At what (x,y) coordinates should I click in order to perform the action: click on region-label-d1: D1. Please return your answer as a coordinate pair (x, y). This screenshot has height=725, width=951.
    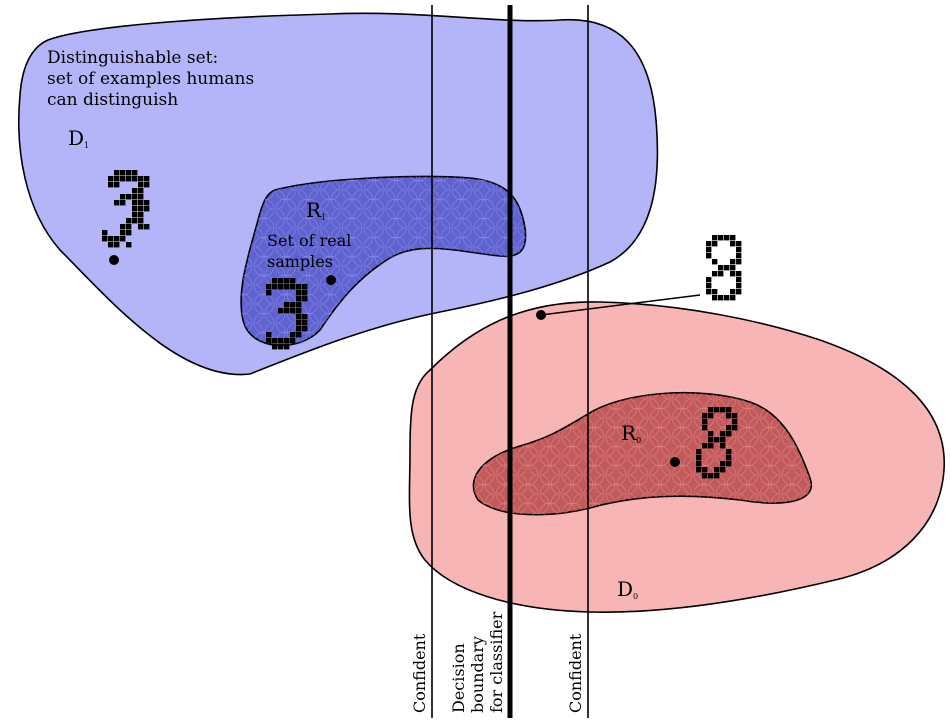
    Looking at the image, I should click on (78, 138).